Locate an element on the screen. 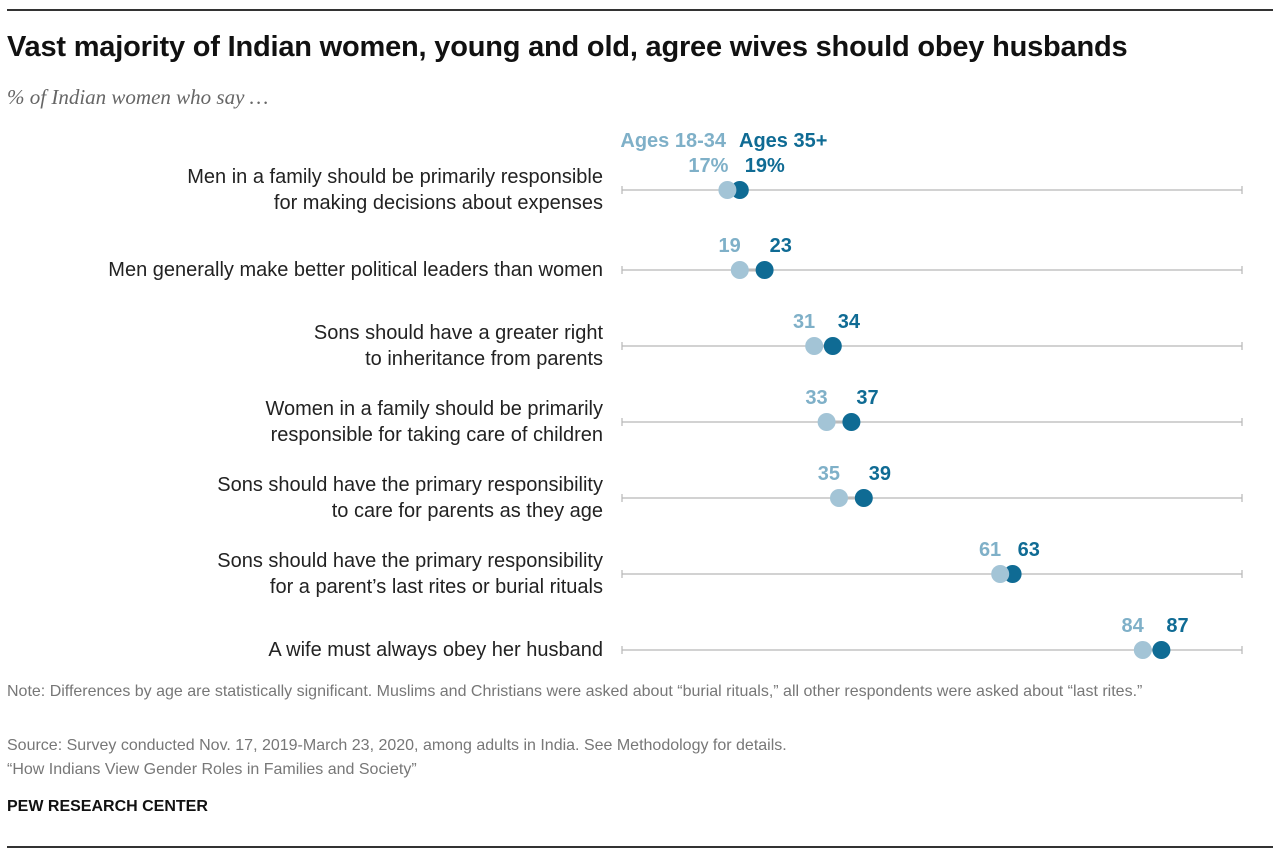 The height and width of the screenshot is (862, 1280). value-label-ages-18-34: 19 is located at coordinates (730, 246).